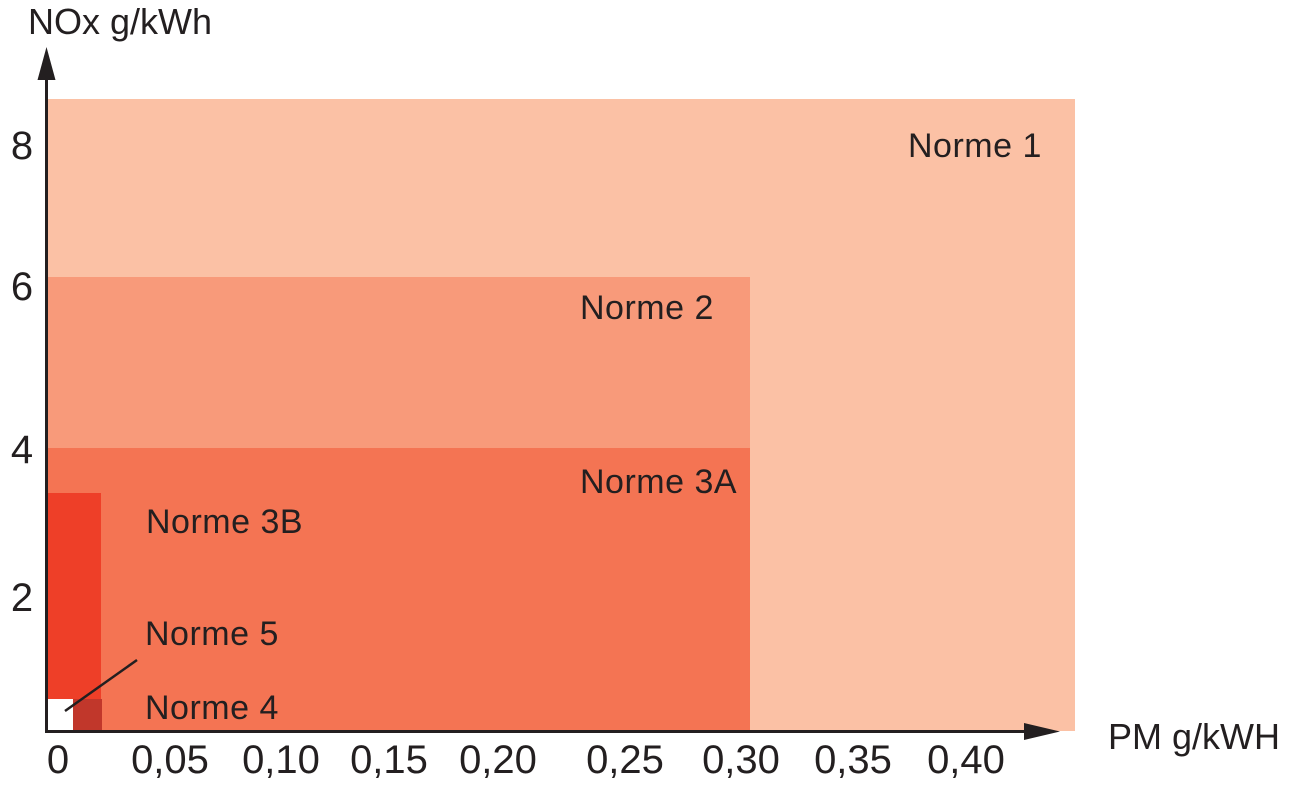  What do you see at coordinates (120, 21) in the screenshot?
I see `y-axis-title: NOx g/kWh` at bounding box center [120, 21].